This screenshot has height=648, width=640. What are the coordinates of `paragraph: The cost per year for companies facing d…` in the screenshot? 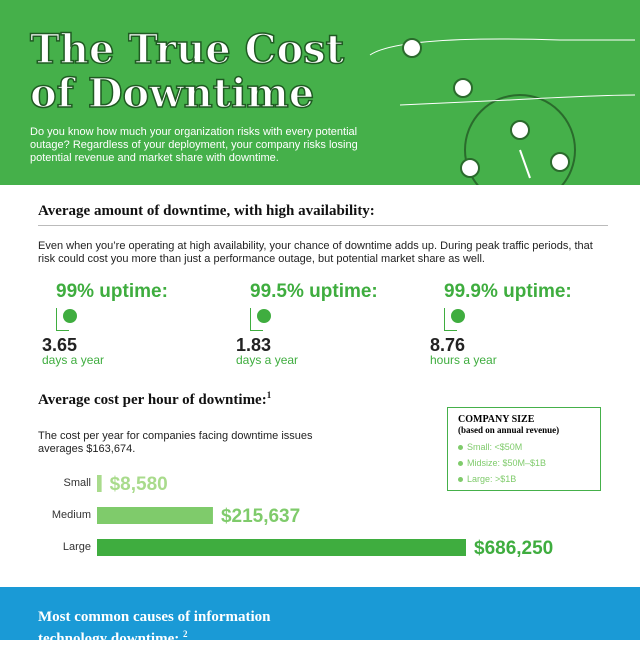 It's located at (175, 442).